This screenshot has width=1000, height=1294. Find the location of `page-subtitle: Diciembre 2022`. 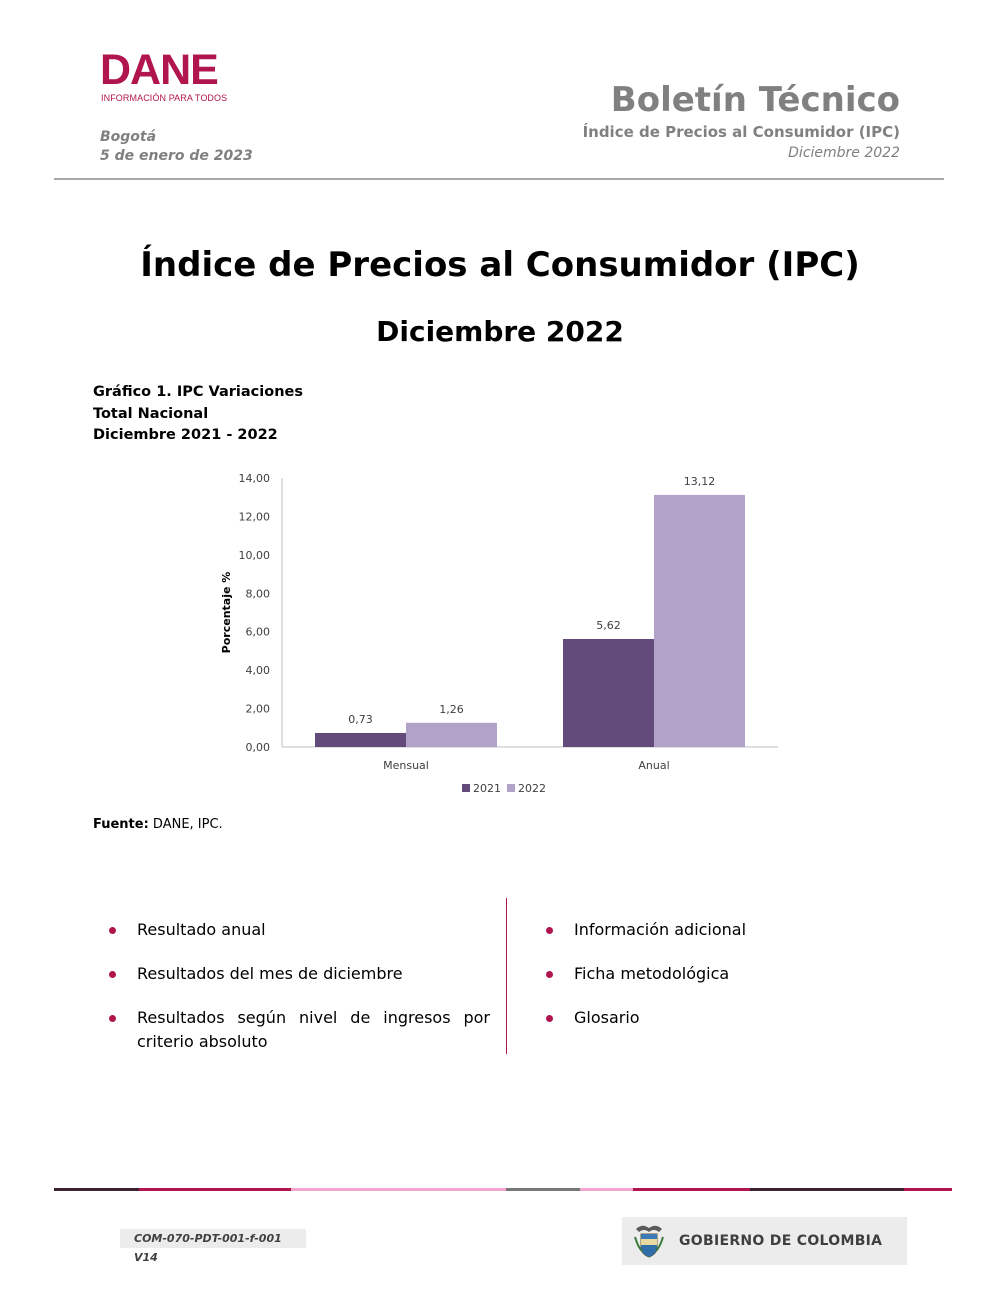

page-subtitle: Diciembre 2022 is located at coordinates (500, 331).